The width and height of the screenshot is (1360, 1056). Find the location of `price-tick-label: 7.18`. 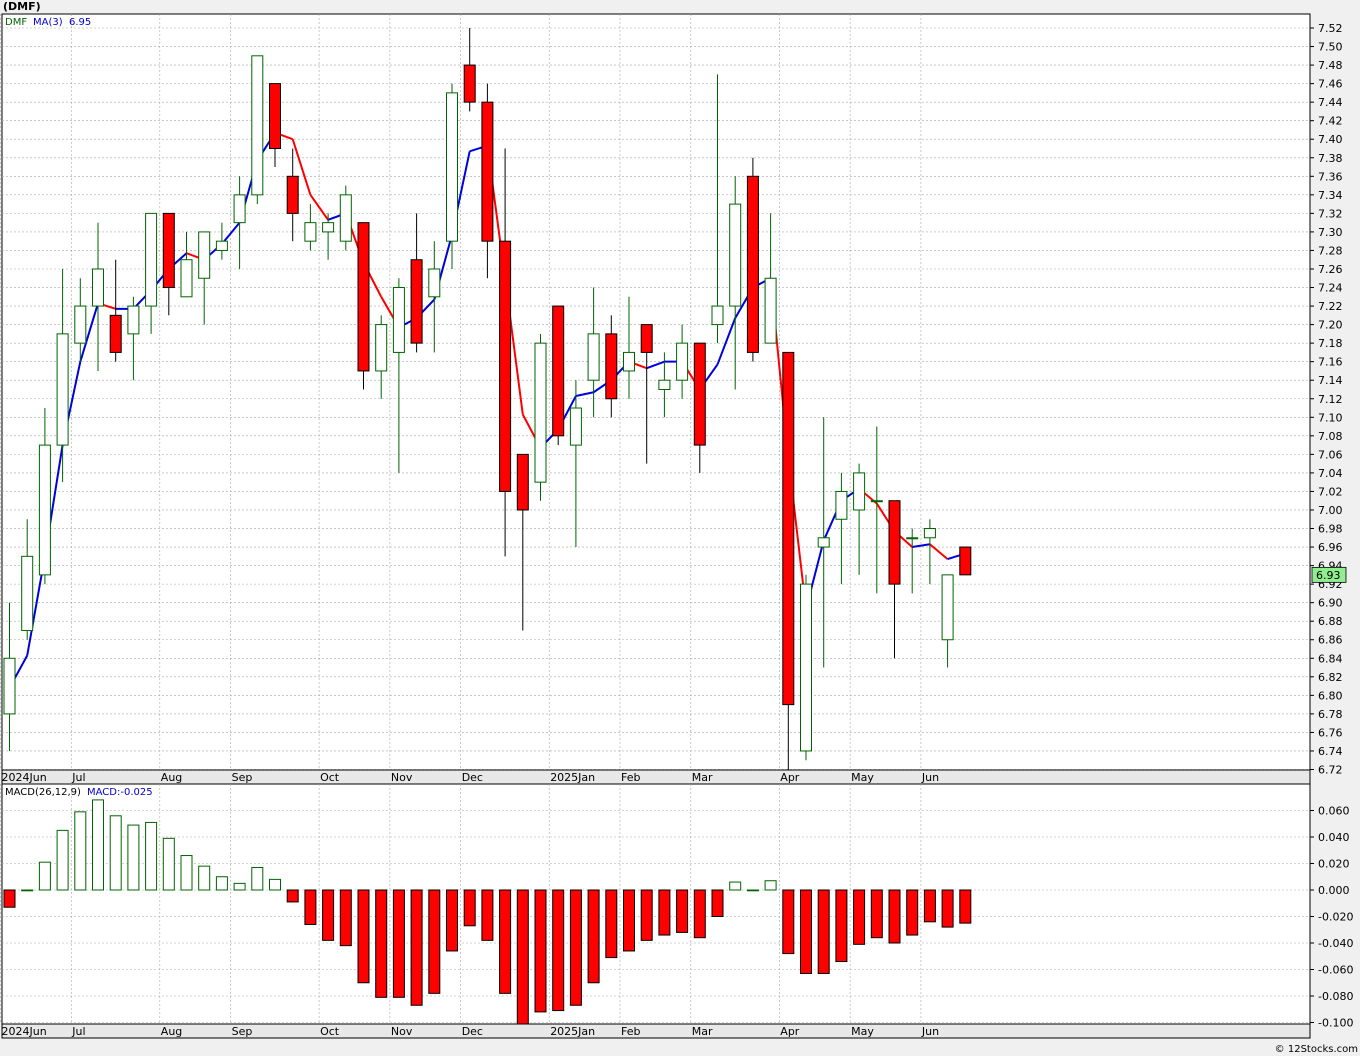

price-tick-label: 7.18 is located at coordinates (1330, 343).